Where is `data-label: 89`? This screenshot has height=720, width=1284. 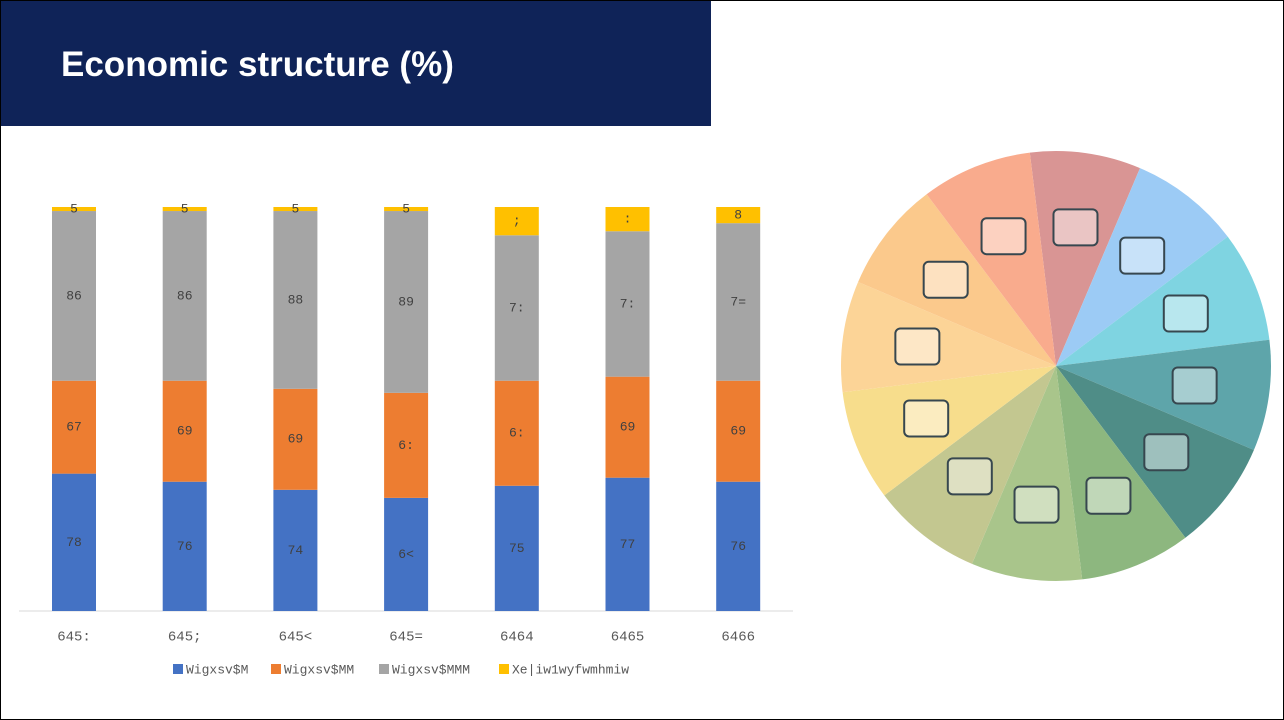
data-label: 89 is located at coordinates (406, 301).